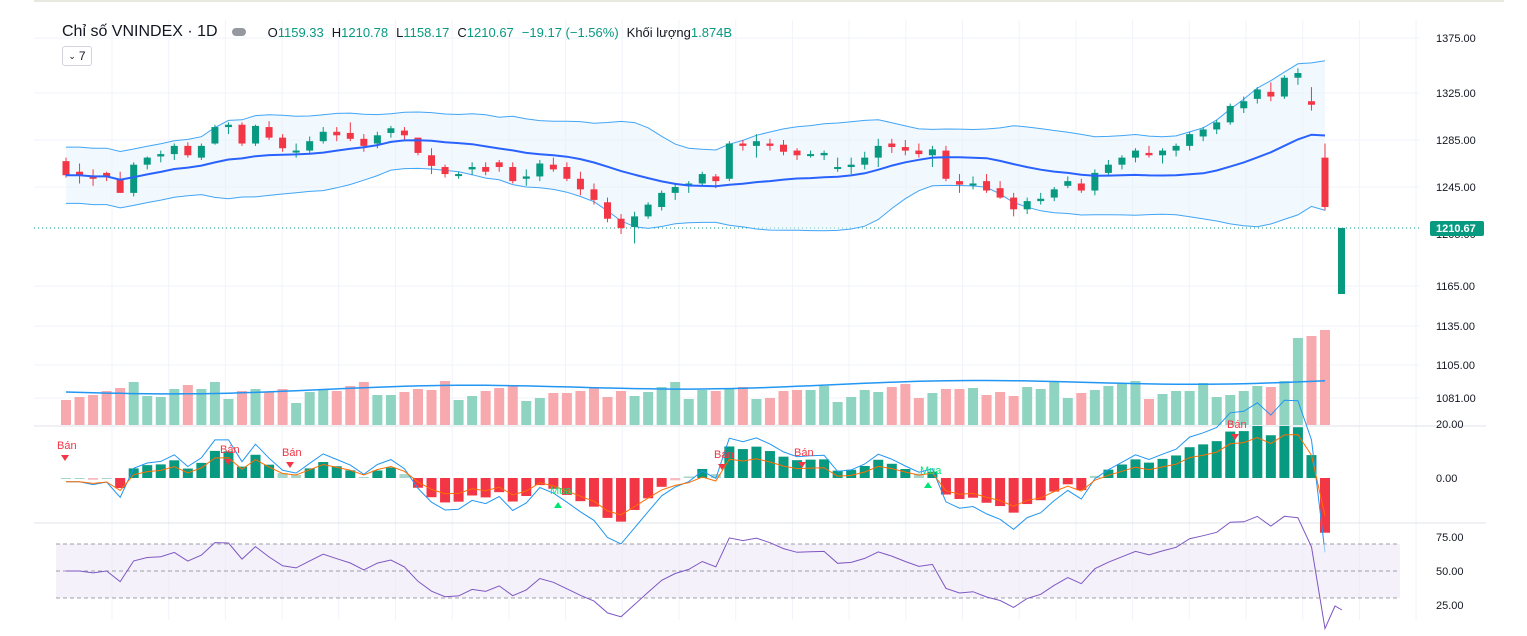 The image size is (1527, 636). Describe the element at coordinates (426, 32) in the screenshot. I see `low-value: 1158.17` at that location.